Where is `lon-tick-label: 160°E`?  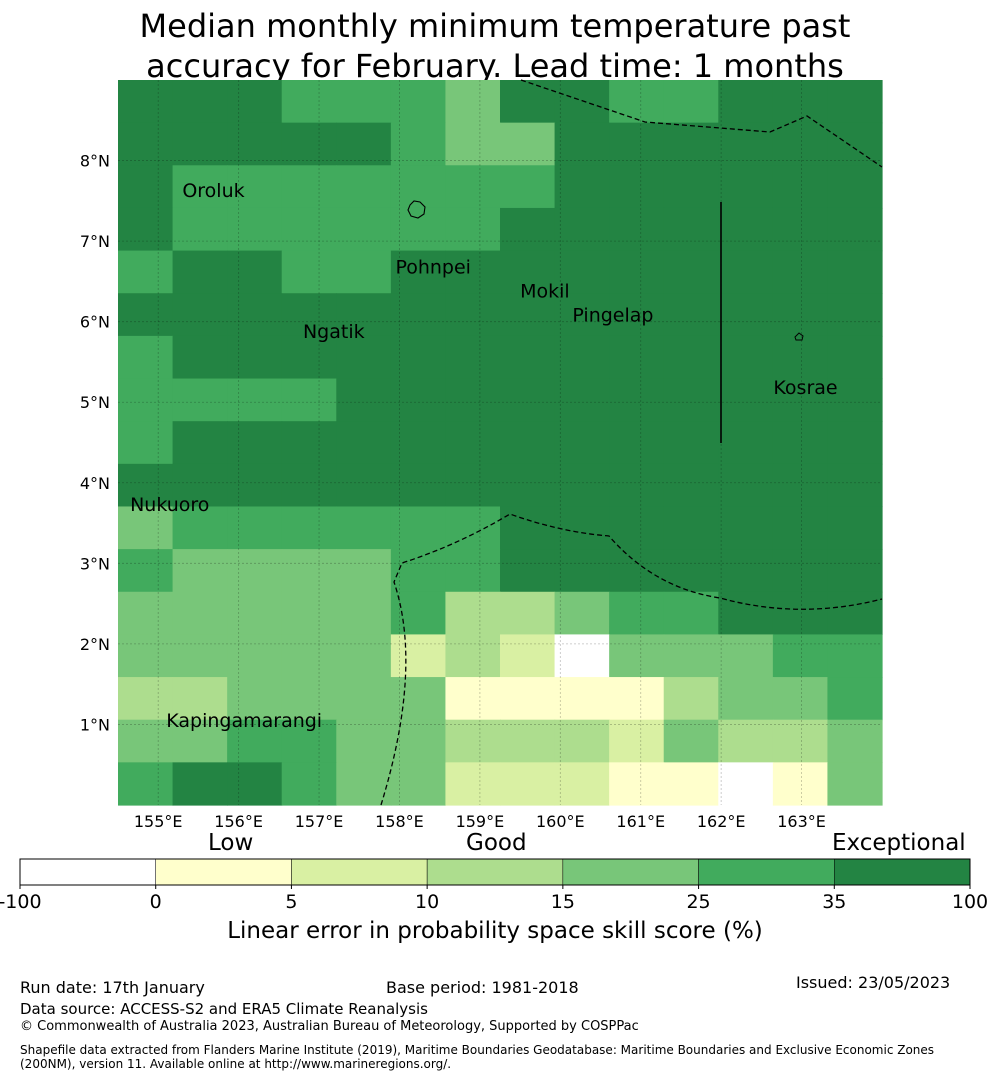
lon-tick-label: 160°E is located at coordinates (560, 821).